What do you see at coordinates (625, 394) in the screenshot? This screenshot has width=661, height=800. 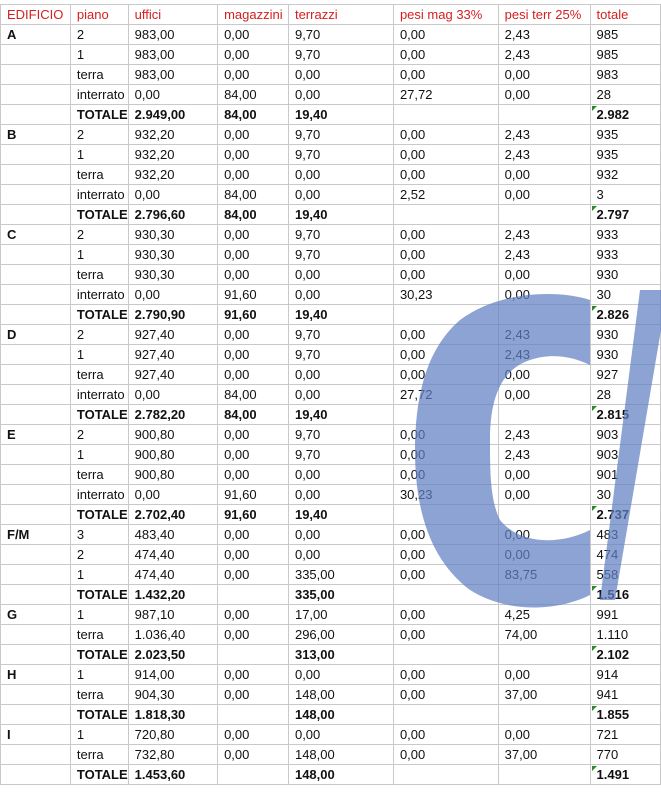 I see `cell-totale: 28` at bounding box center [625, 394].